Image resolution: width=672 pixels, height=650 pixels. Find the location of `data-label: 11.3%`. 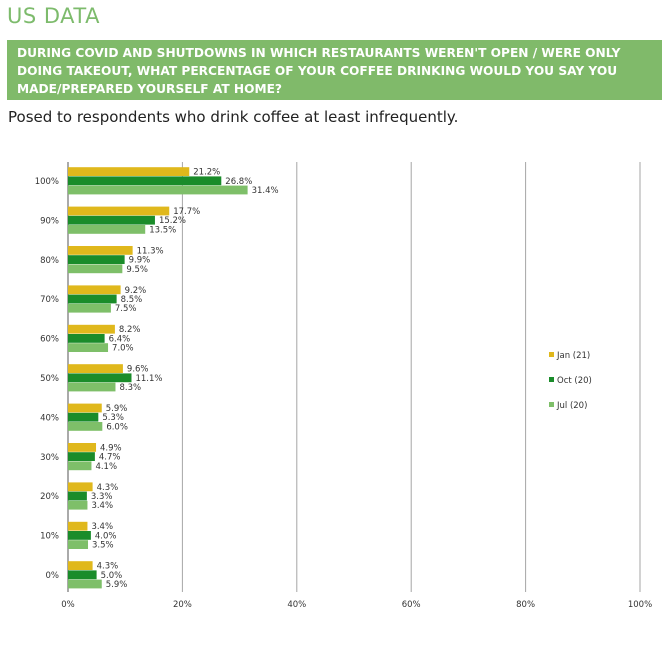

data-label: 11.3% is located at coordinates (150, 251).